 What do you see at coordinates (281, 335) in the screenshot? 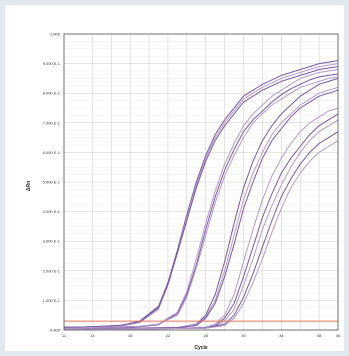
I see `x-tick-label: 34` at bounding box center [281, 335].